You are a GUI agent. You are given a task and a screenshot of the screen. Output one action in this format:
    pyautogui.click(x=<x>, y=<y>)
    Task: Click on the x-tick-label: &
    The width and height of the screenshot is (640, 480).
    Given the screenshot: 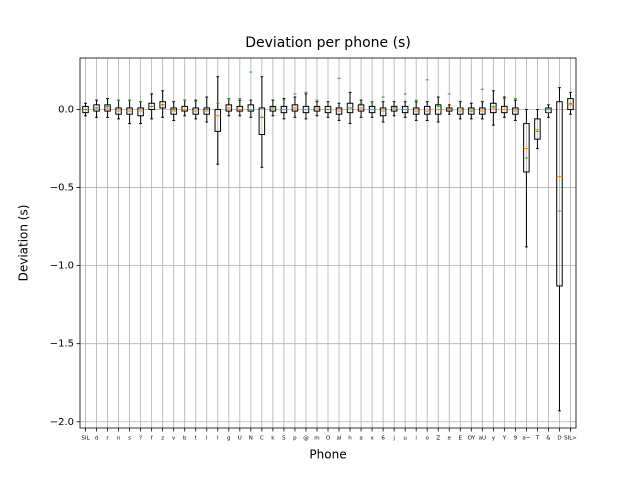 What is the action you would take?
    pyautogui.click(x=548, y=439)
    